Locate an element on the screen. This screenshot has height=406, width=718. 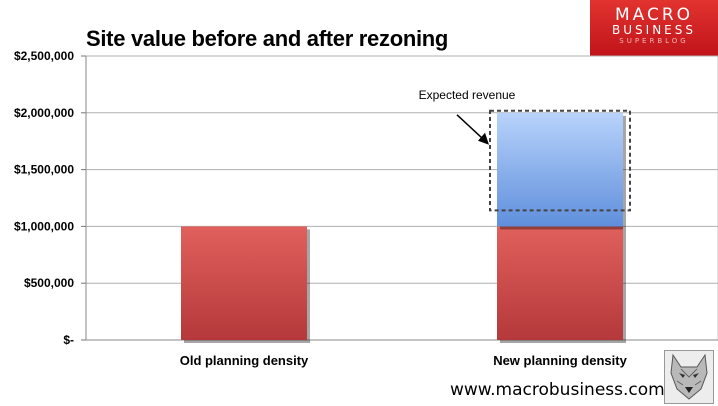
chart-title: Site value before and after rezoning is located at coordinates (267, 38).